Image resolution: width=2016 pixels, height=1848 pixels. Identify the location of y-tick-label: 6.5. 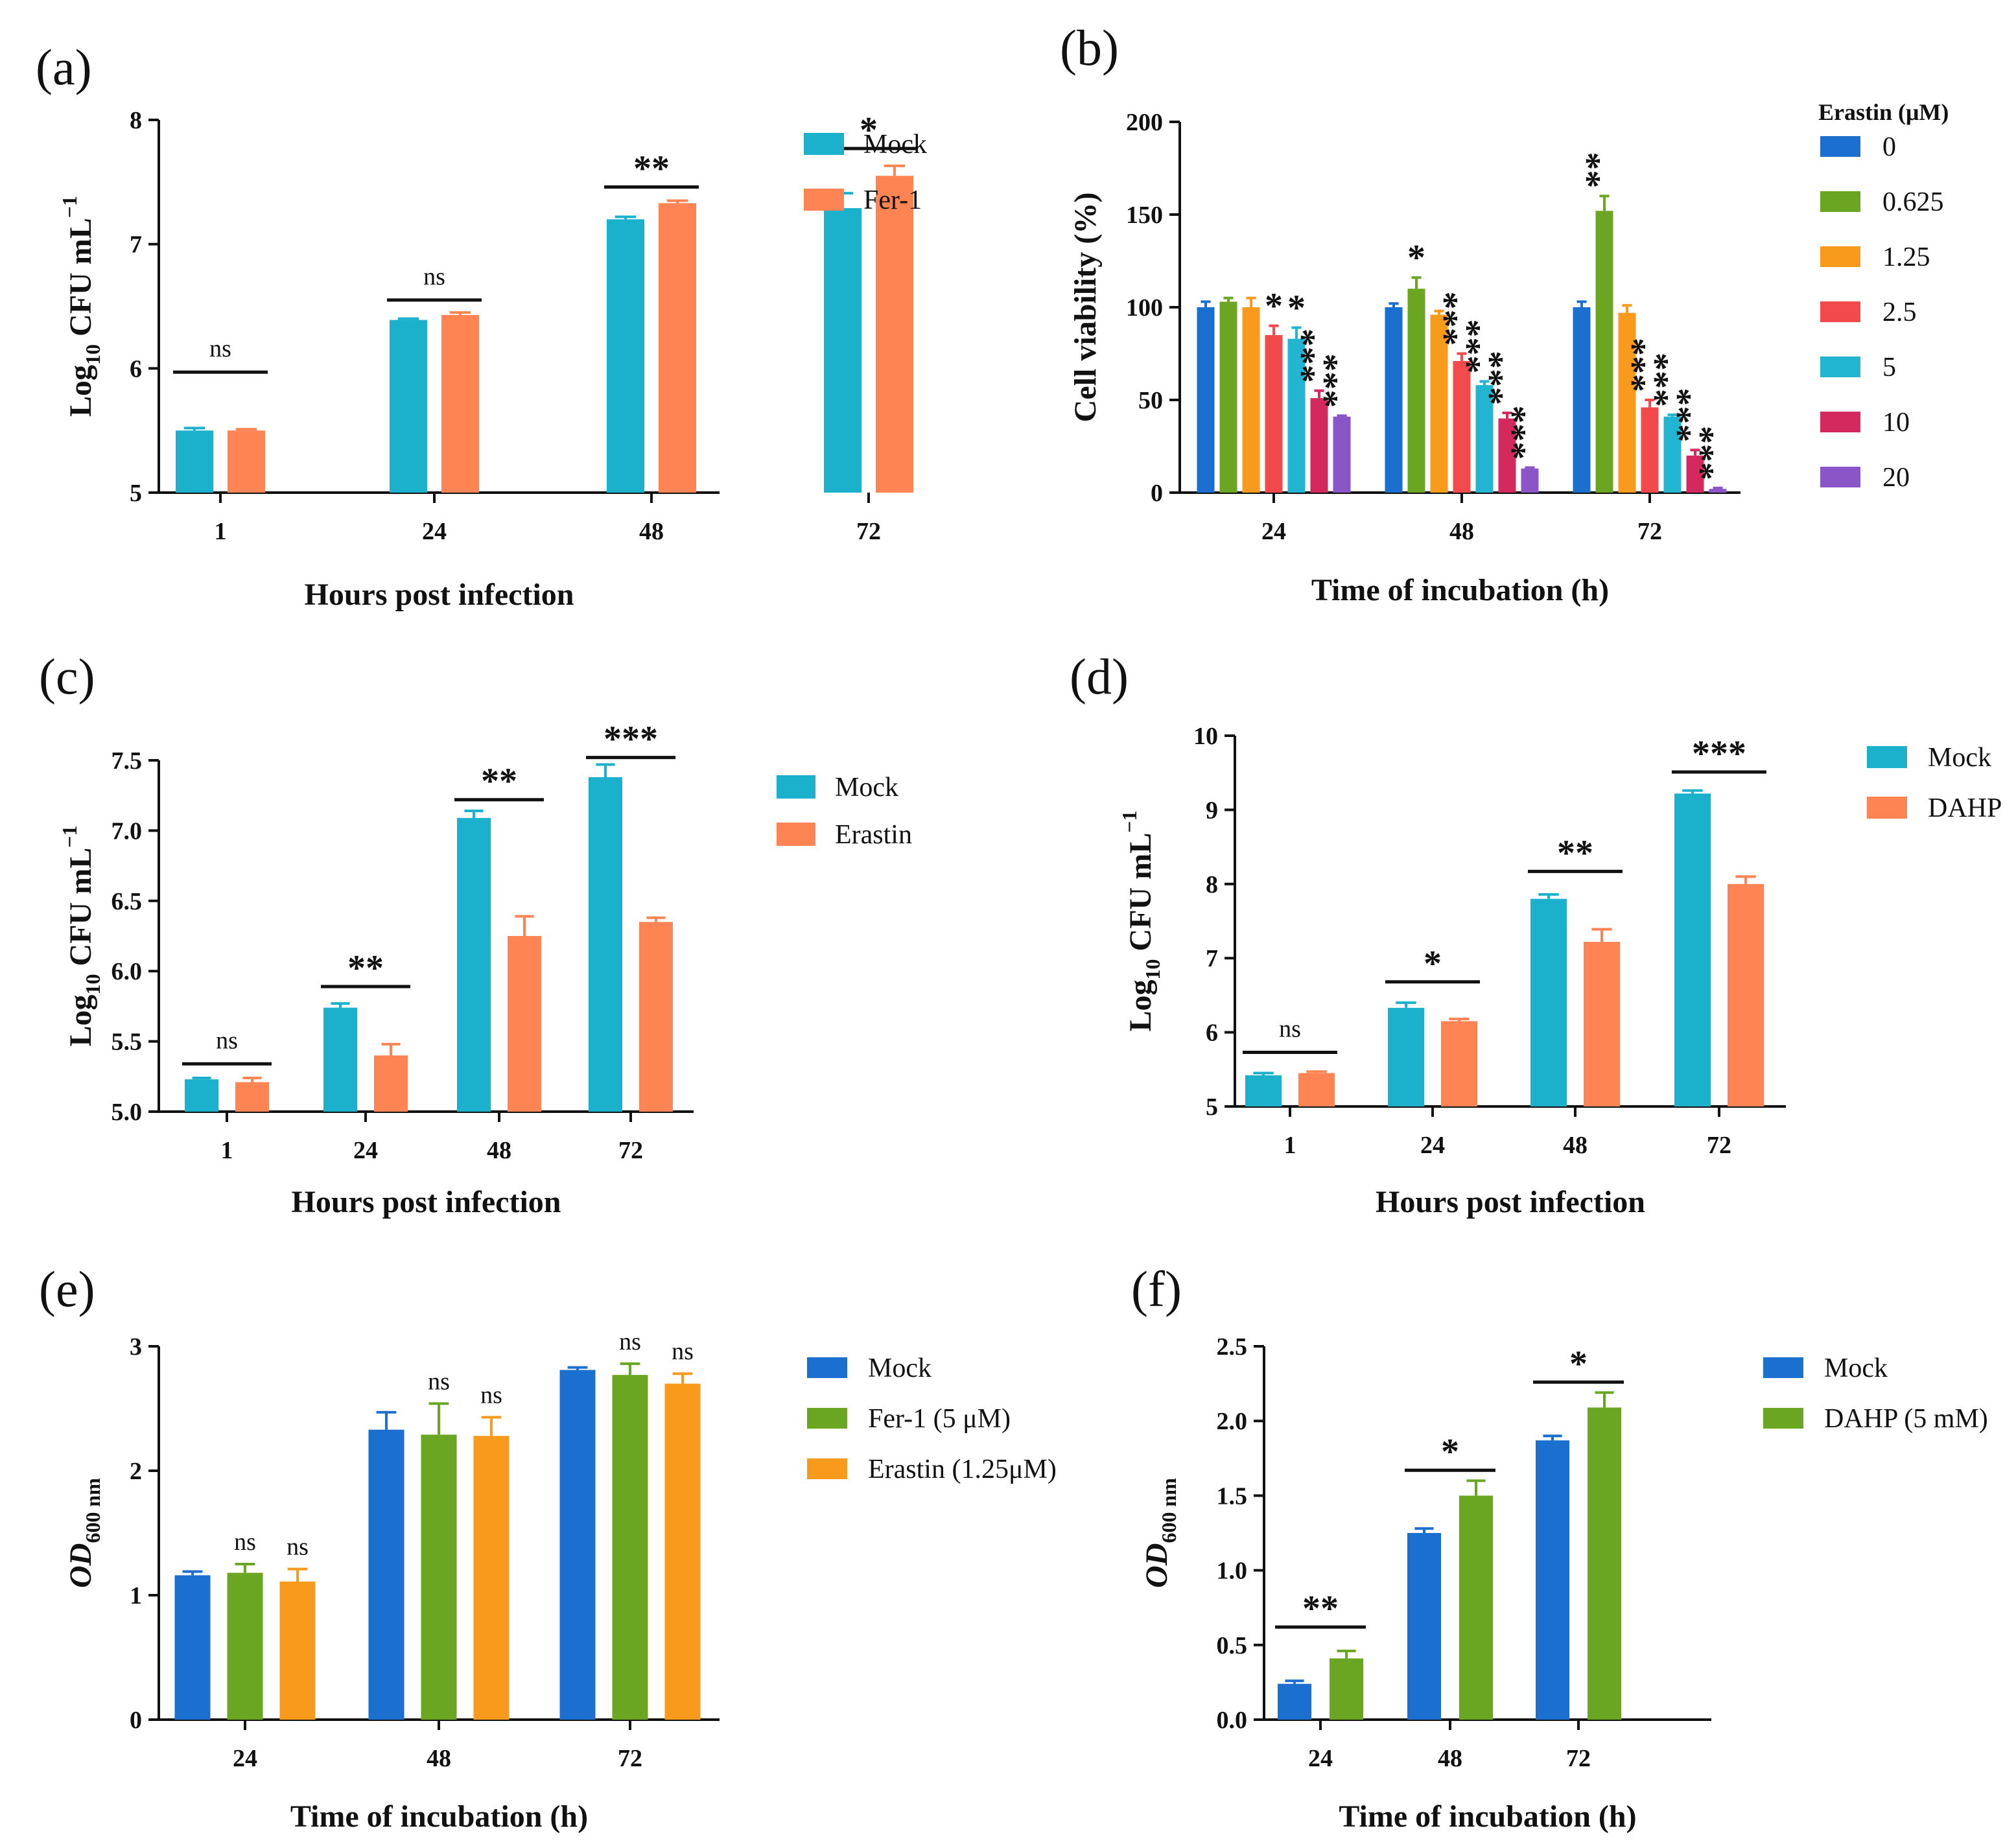
(127, 901).